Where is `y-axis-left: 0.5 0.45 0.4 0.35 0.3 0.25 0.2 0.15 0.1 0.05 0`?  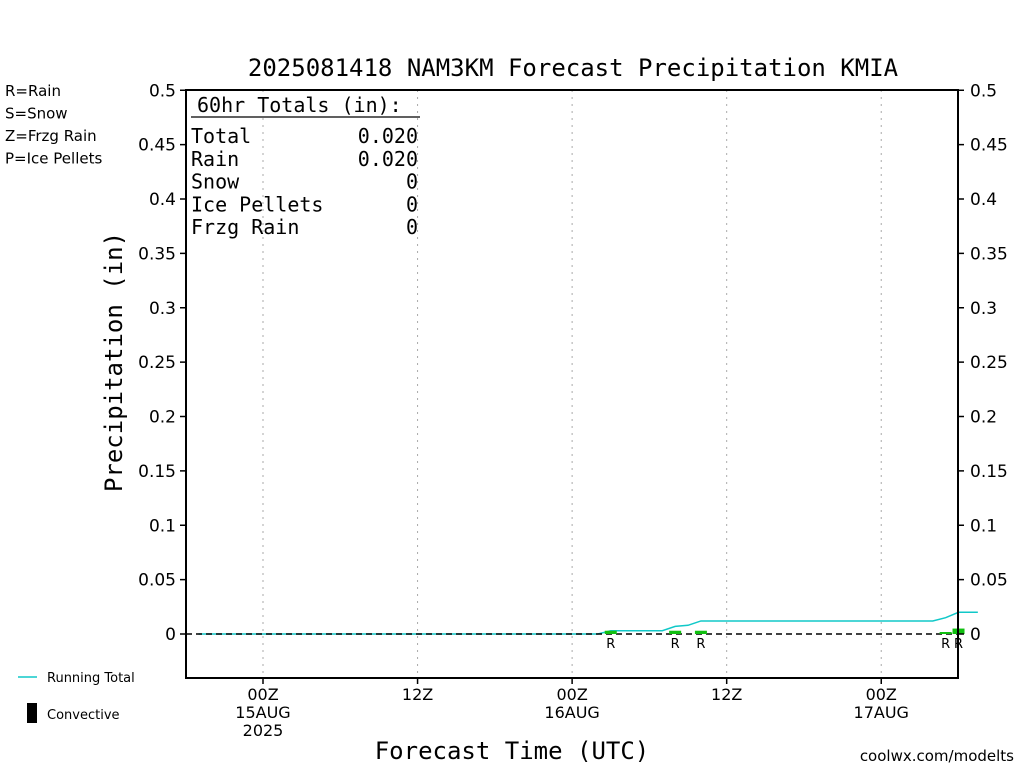 y-axis-left: 0.5 0.45 0.4 0.35 0.3 0.25 0.2 0.15 0.1 0.05 0 is located at coordinates (162, 363).